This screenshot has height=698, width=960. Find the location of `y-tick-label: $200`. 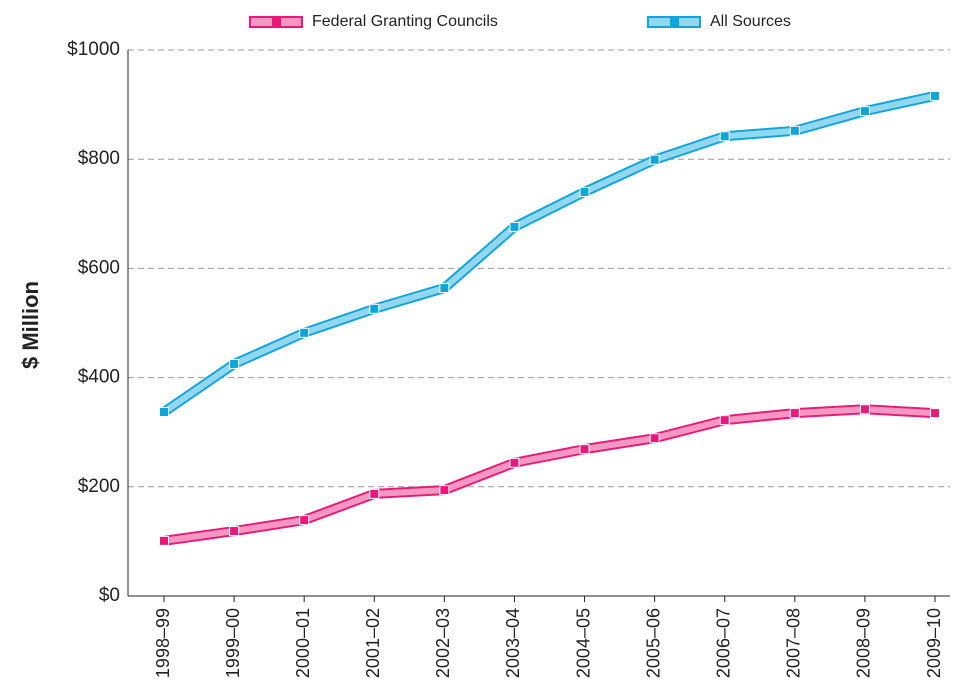

y-tick-label: $200 is located at coordinates (99, 486).